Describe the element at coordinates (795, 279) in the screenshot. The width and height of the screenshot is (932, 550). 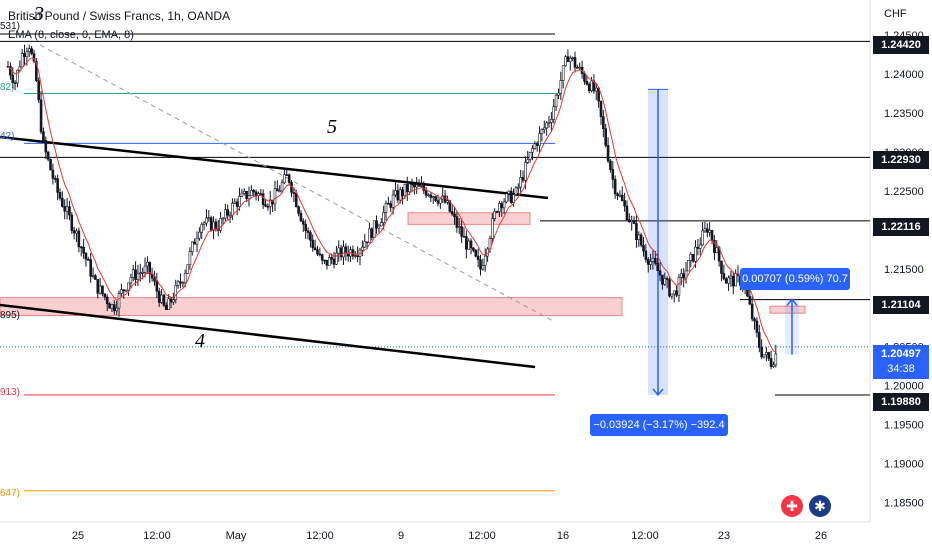
I see `measure-label-up: 0.00707 (0.59%) 70.7` at that location.